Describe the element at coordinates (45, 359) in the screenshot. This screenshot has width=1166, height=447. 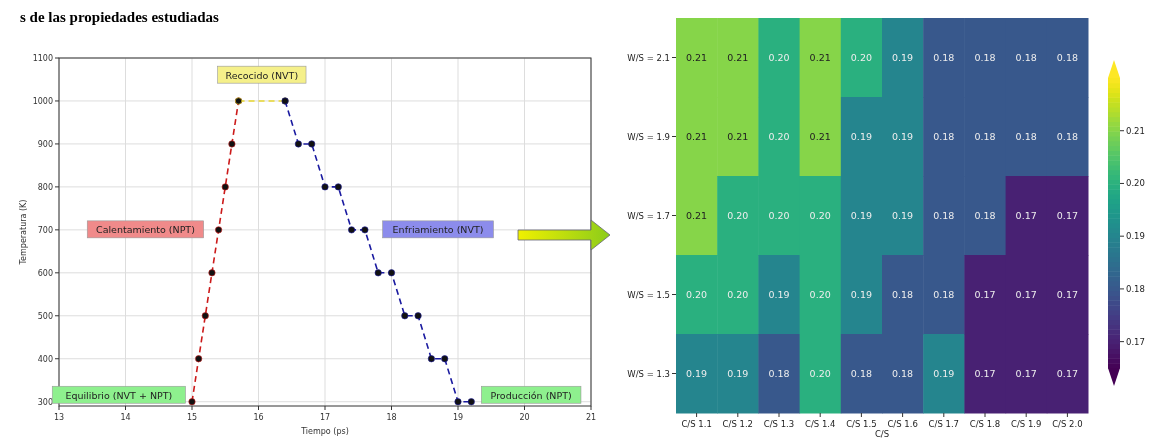
I see `y-tick-label: 400` at that location.